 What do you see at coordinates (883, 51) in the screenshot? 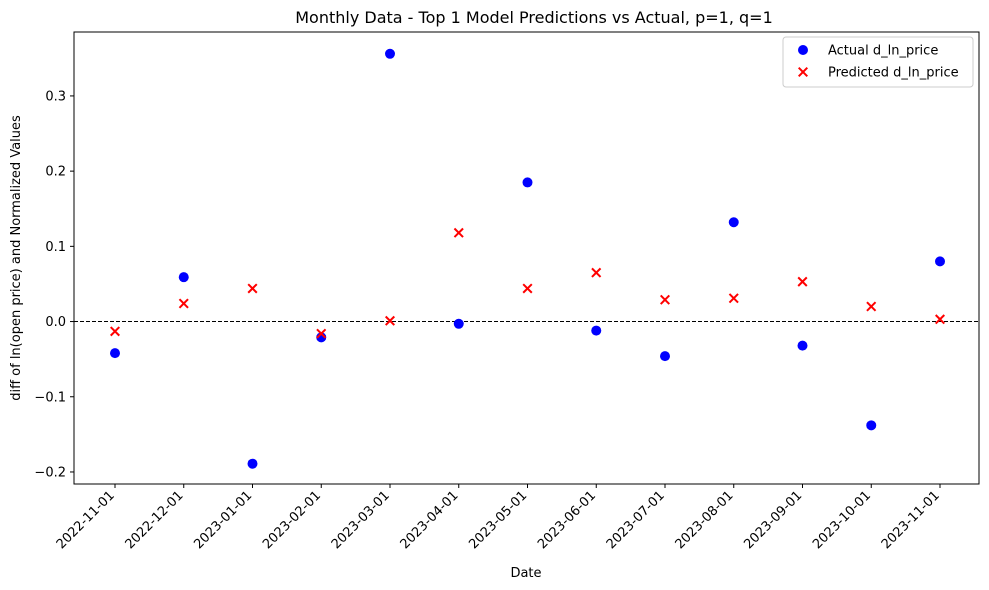
I see `legend-label: Actual d_ln_price` at bounding box center [883, 51].